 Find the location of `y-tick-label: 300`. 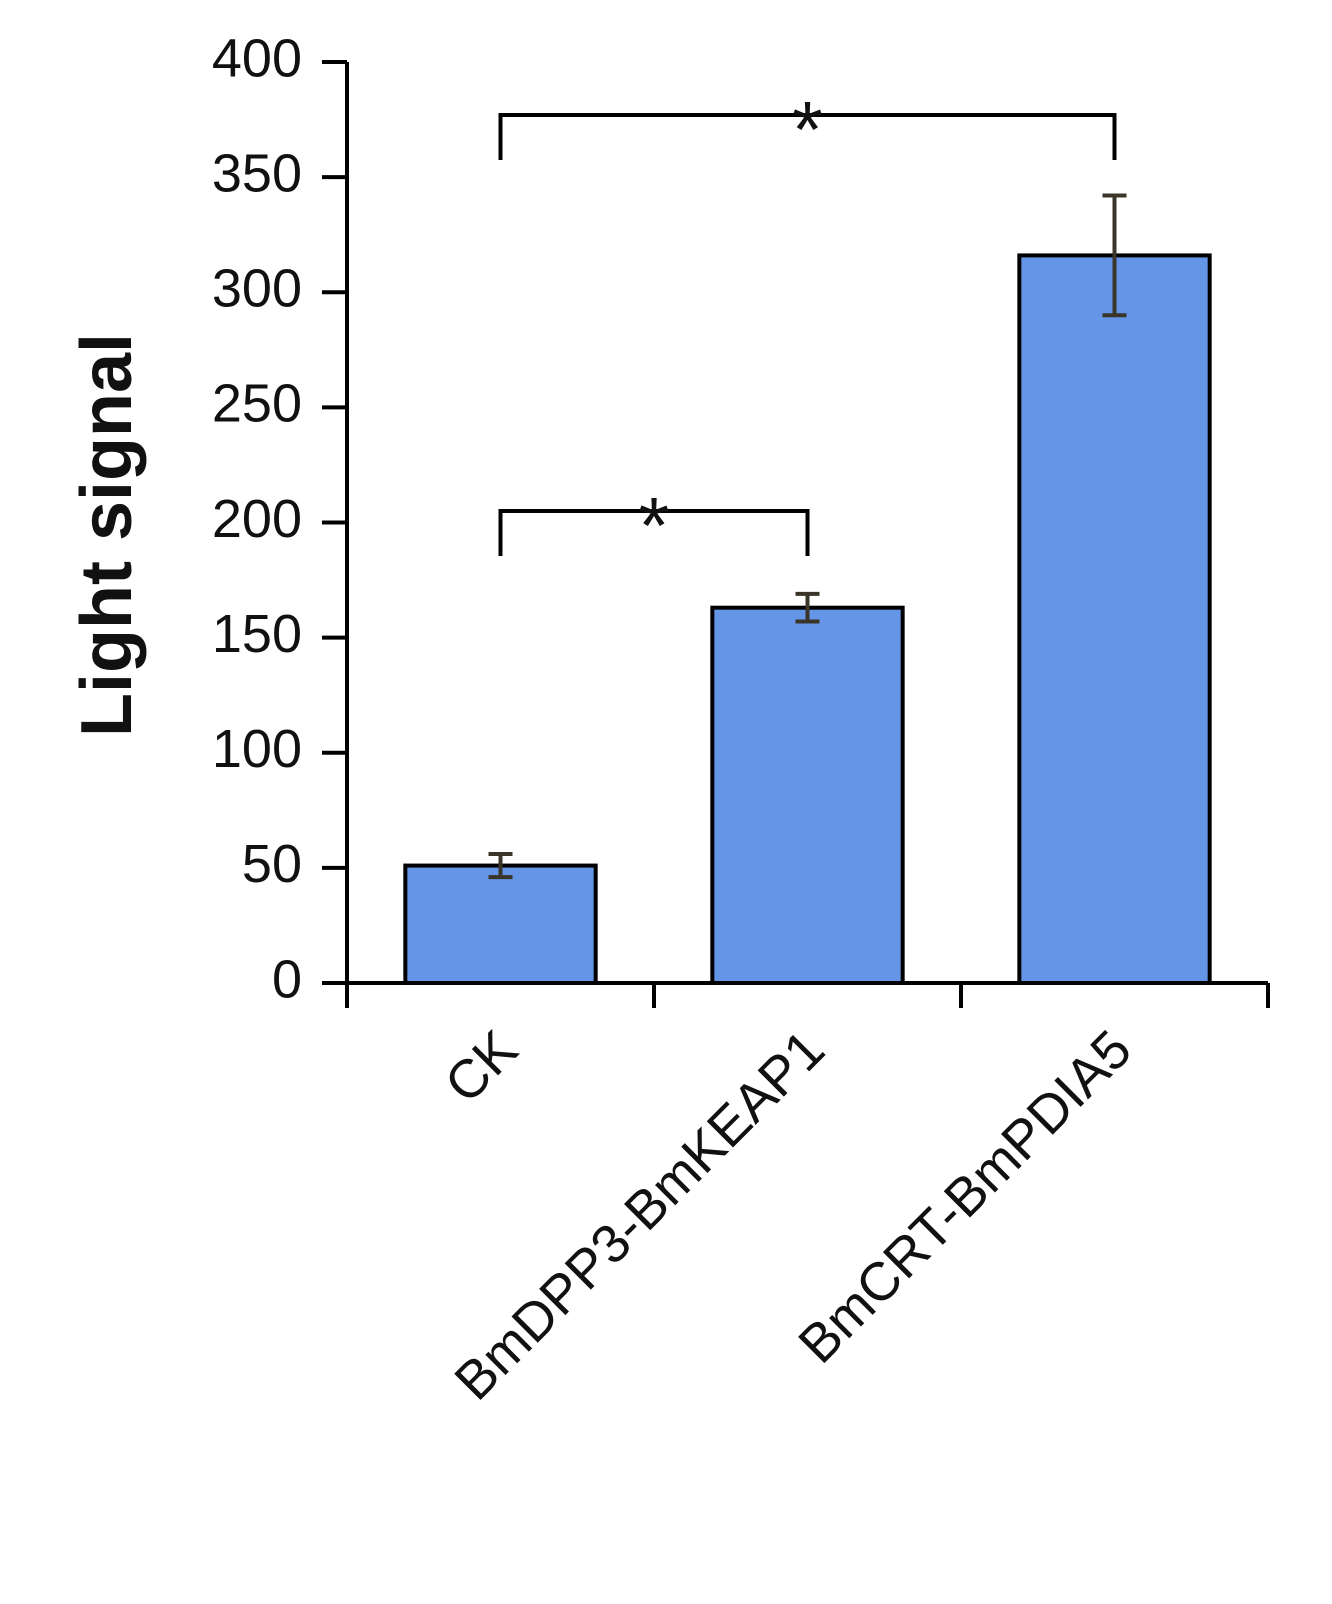

y-tick-label: 300 is located at coordinates (257, 289).